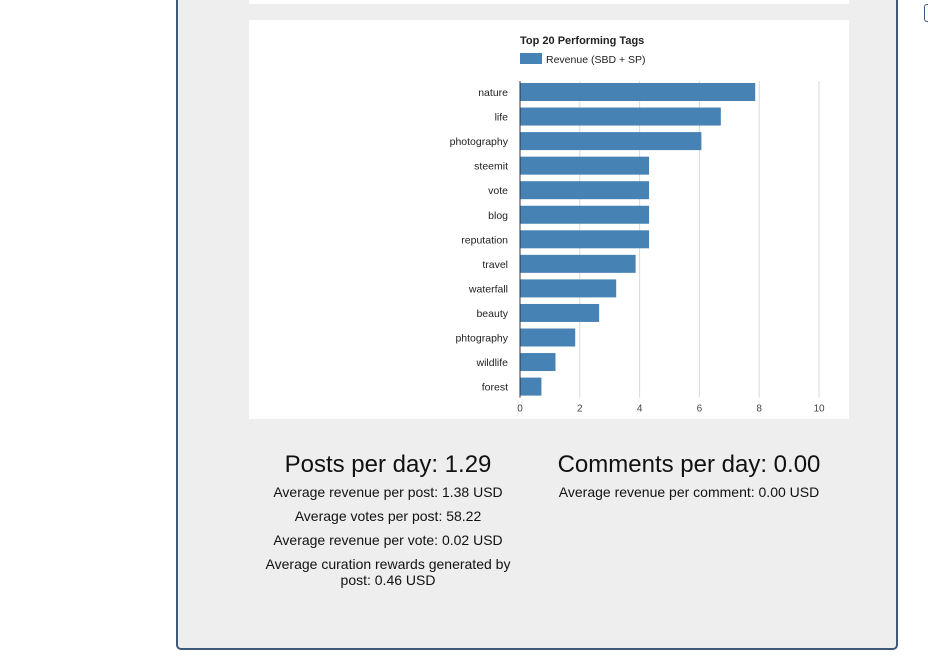 The height and width of the screenshot is (661, 928). Describe the element at coordinates (638, 92) in the screenshot. I see `bar-nature` at that location.